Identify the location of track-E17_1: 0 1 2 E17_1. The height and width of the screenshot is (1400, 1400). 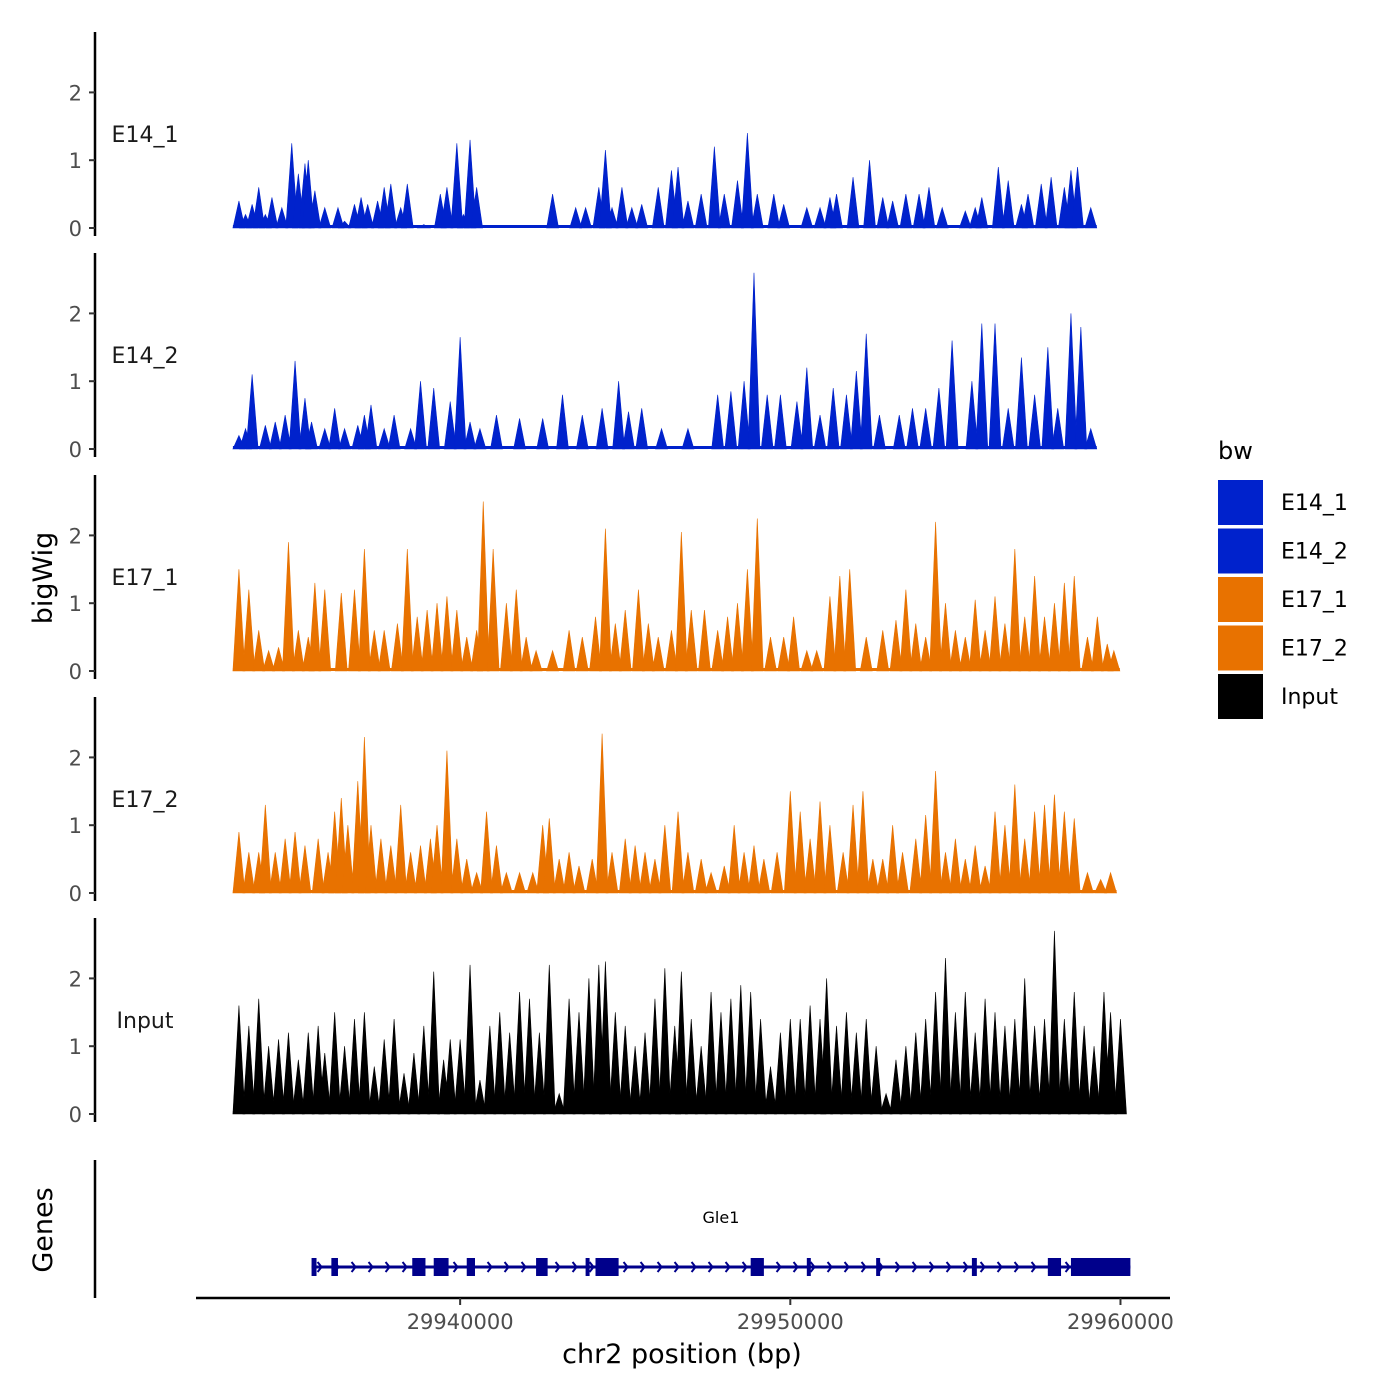
(595, 579).